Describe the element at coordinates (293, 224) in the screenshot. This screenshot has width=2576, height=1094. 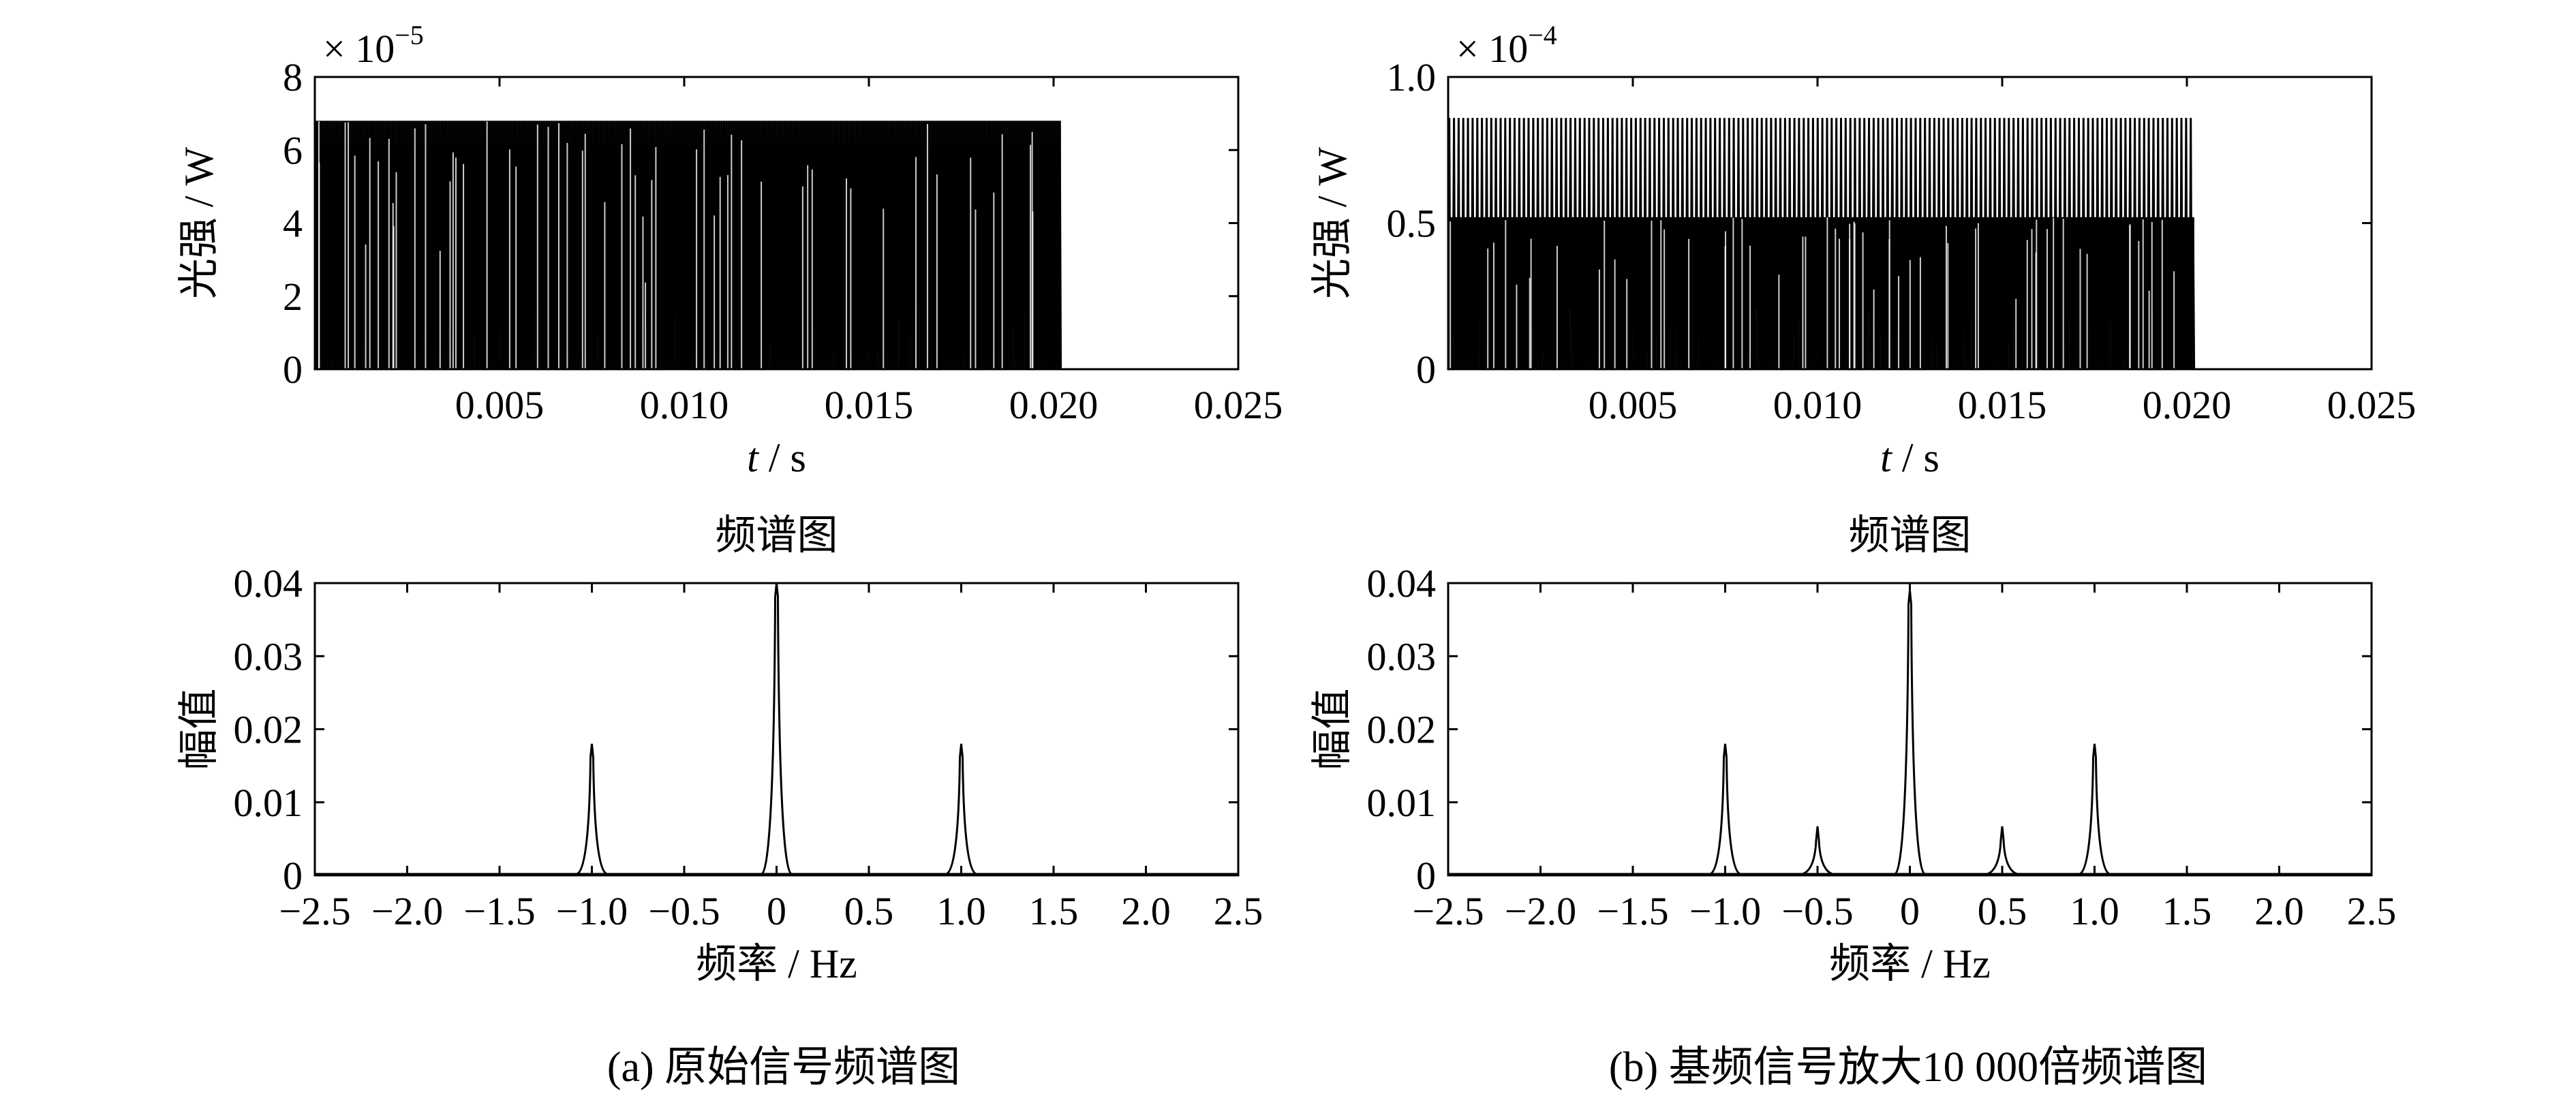
I see `y-tick-label: 4` at that location.